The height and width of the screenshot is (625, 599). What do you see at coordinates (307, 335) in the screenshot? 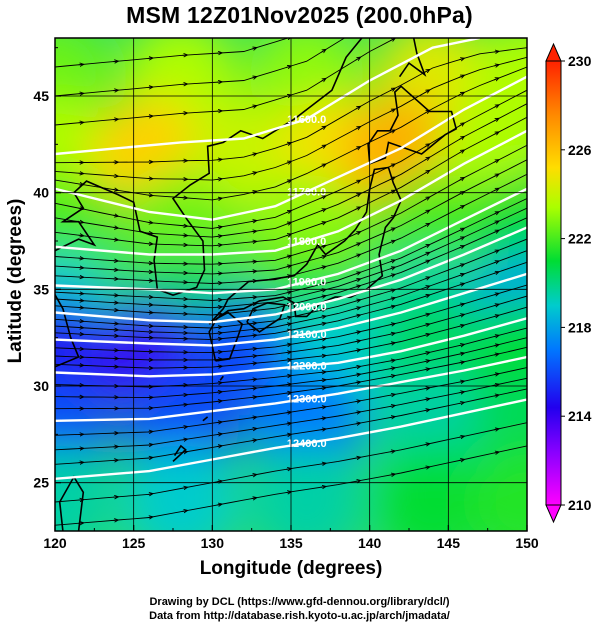
I see `contour-label: 12100.0` at bounding box center [307, 335].